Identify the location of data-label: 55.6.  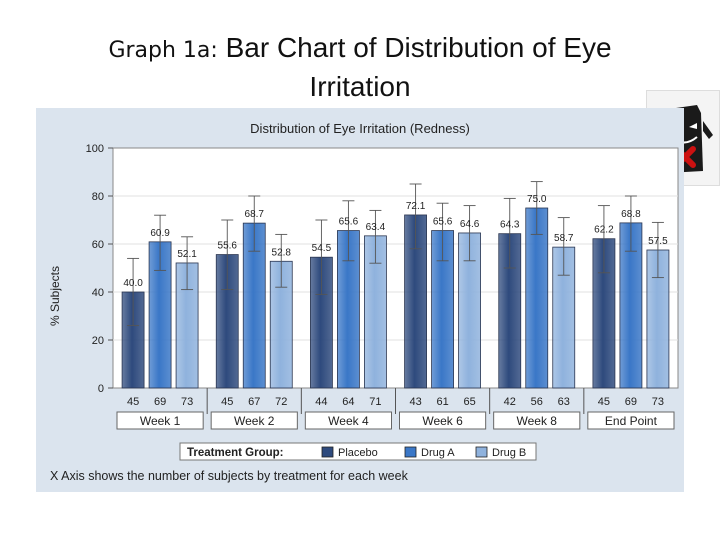
(228, 246).